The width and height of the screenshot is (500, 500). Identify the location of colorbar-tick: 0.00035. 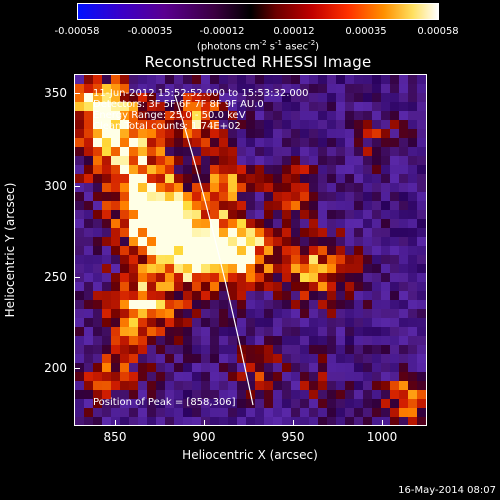
(366, 31).